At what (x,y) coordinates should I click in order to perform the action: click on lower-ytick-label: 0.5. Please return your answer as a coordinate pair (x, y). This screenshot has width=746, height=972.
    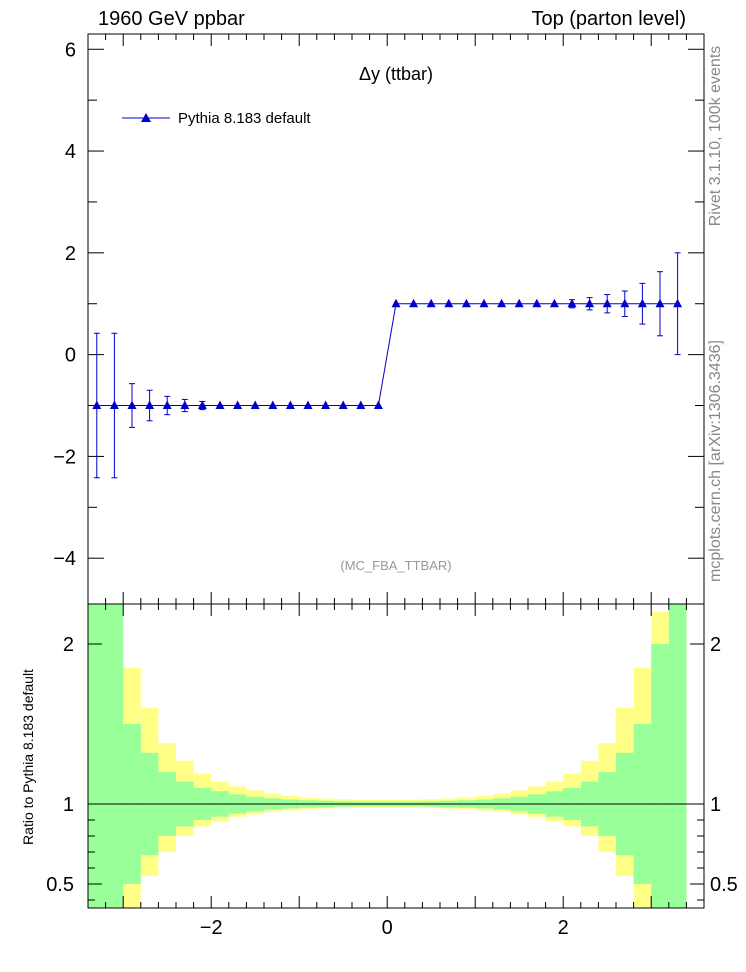
    Looking at the image, I should click on (60, 885).